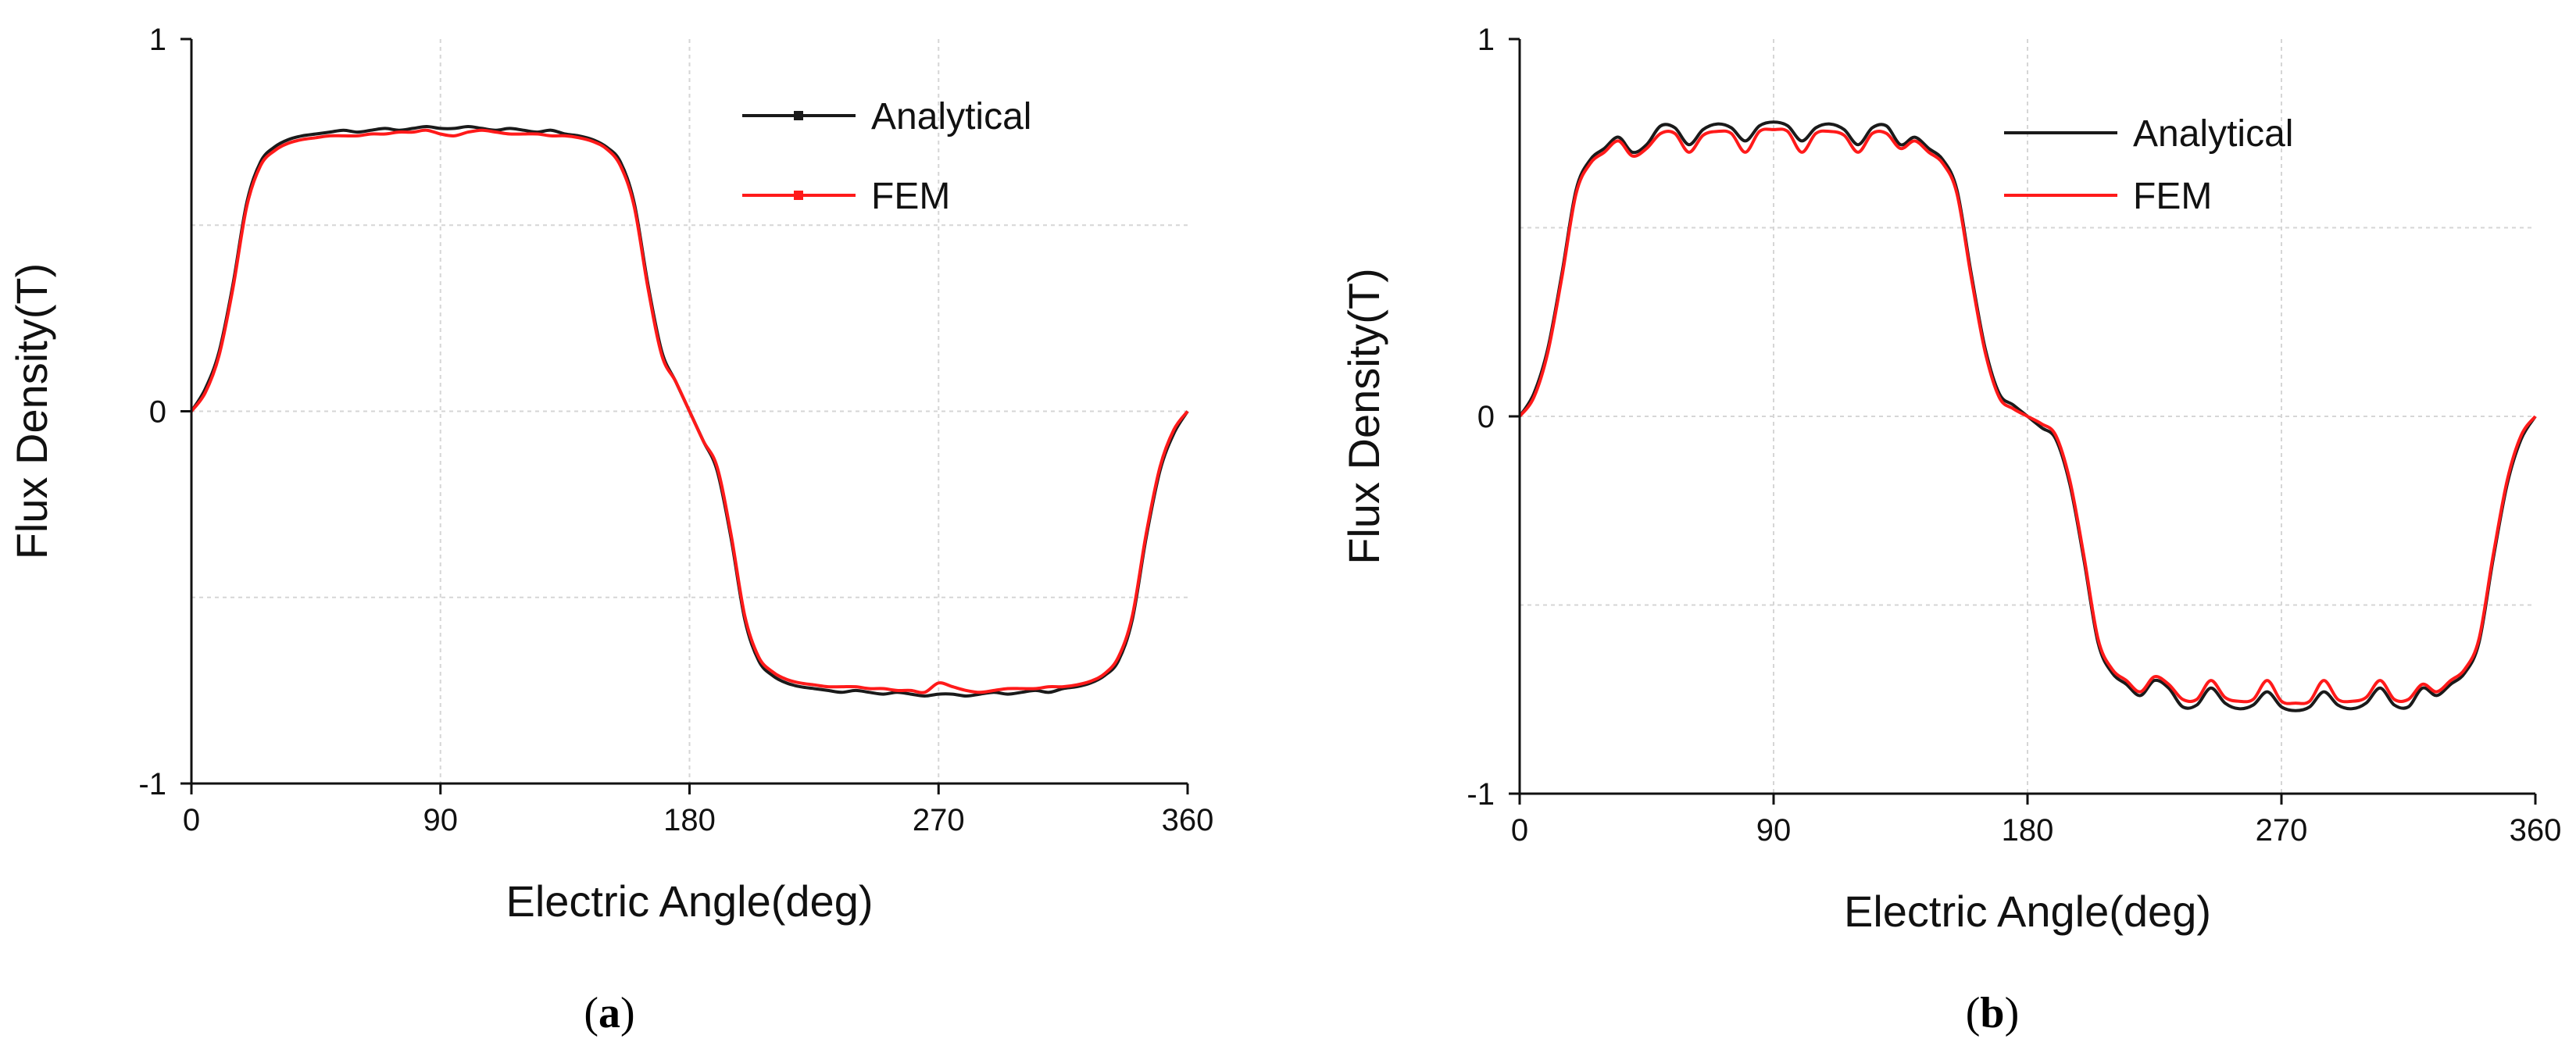 This screenshot has height=1053, width=2576. I want to click on panel-caption: (a), so click(609, 1013).